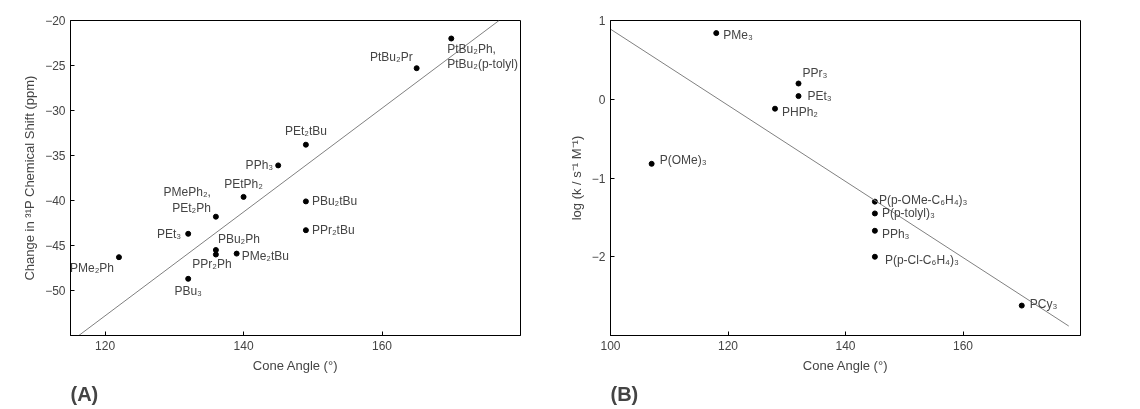 This screenshot has width=1140, height=409. What do you see at coordinates (334, 201) in the screenshot?
I see `annotation: PBu₂tBu` at bounding box center [334, 201].